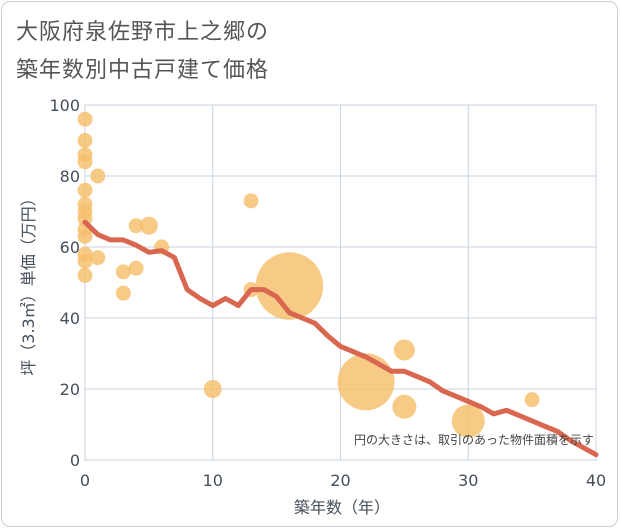 The height and width of the screenshot is (530, 621). Describe the element at coordinates (28, 282) in the screenshot. I see `y-axis-title: 坪（3.3㎡）単価（万円）` at that location.